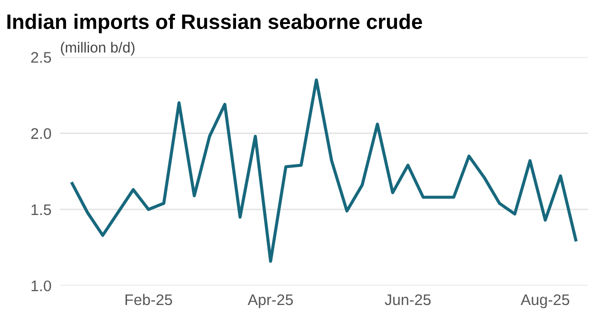 The image size is (600, 336). I want to click on x-tick-label: Feb-25, so click(149, 300).